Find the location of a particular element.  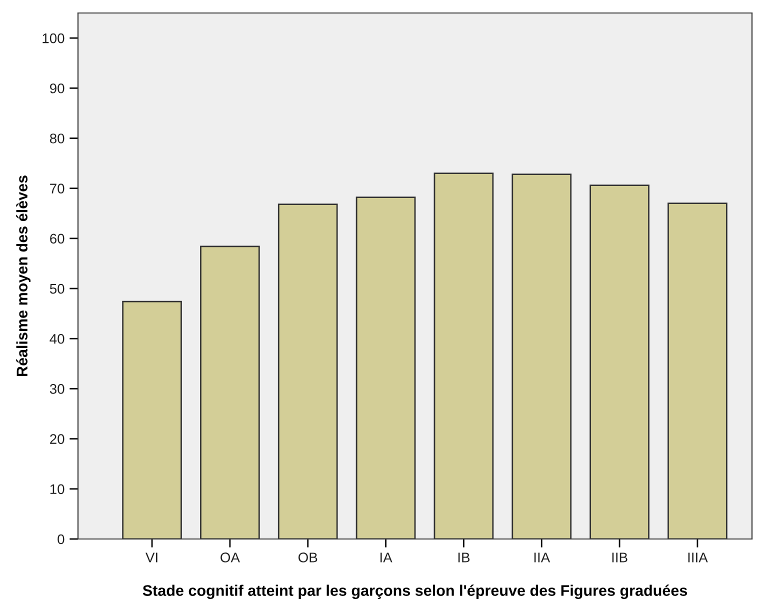

y-tick-label: 30 is located at coordinates (57, 389).